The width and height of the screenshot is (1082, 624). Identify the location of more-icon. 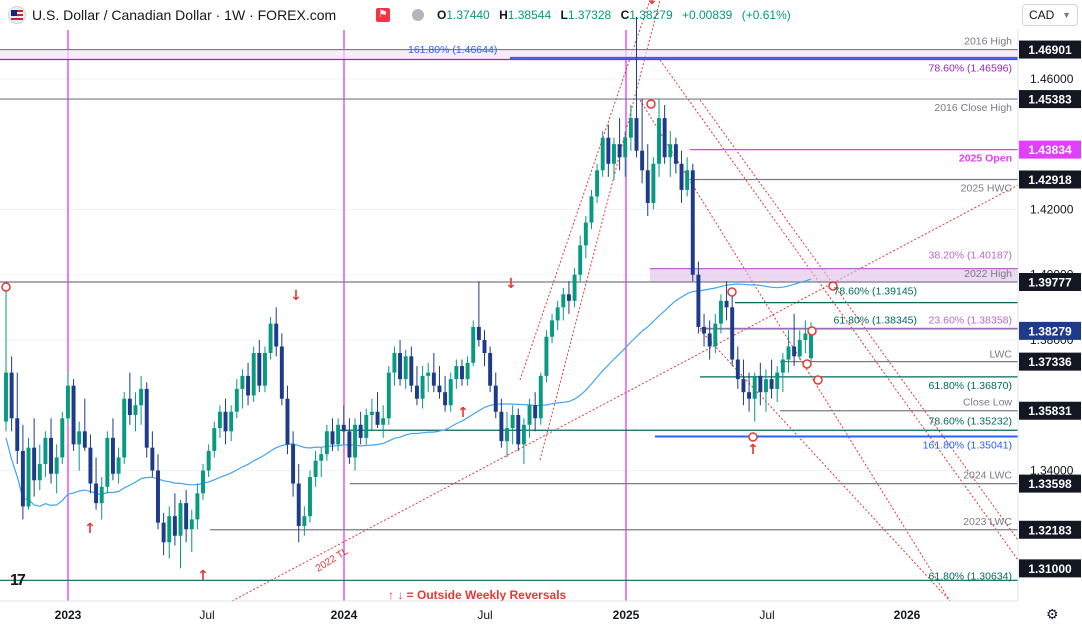
(418, 15).